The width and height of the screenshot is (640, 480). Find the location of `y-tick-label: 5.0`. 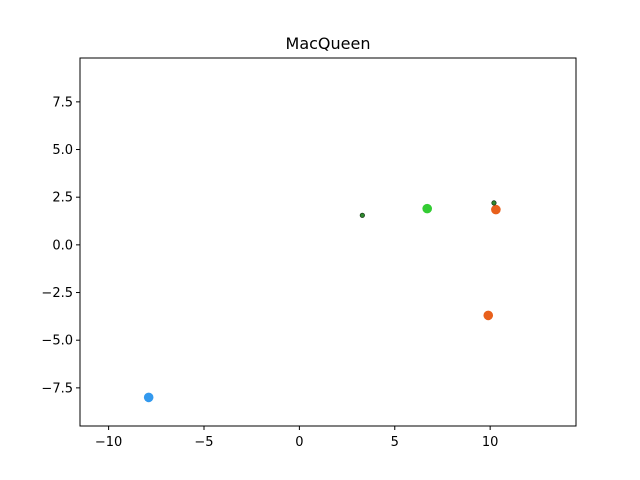

y-tick-label: 5.0 is located at coordinates (62, 150).